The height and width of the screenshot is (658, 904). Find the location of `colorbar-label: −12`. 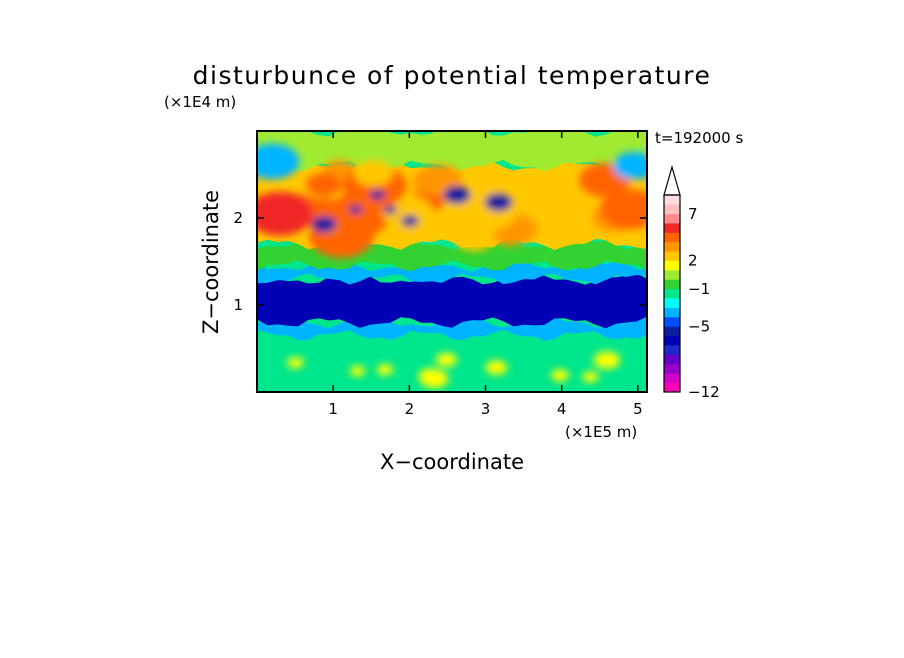

colorbar-label: −12 is located at coordinates (704, 392).